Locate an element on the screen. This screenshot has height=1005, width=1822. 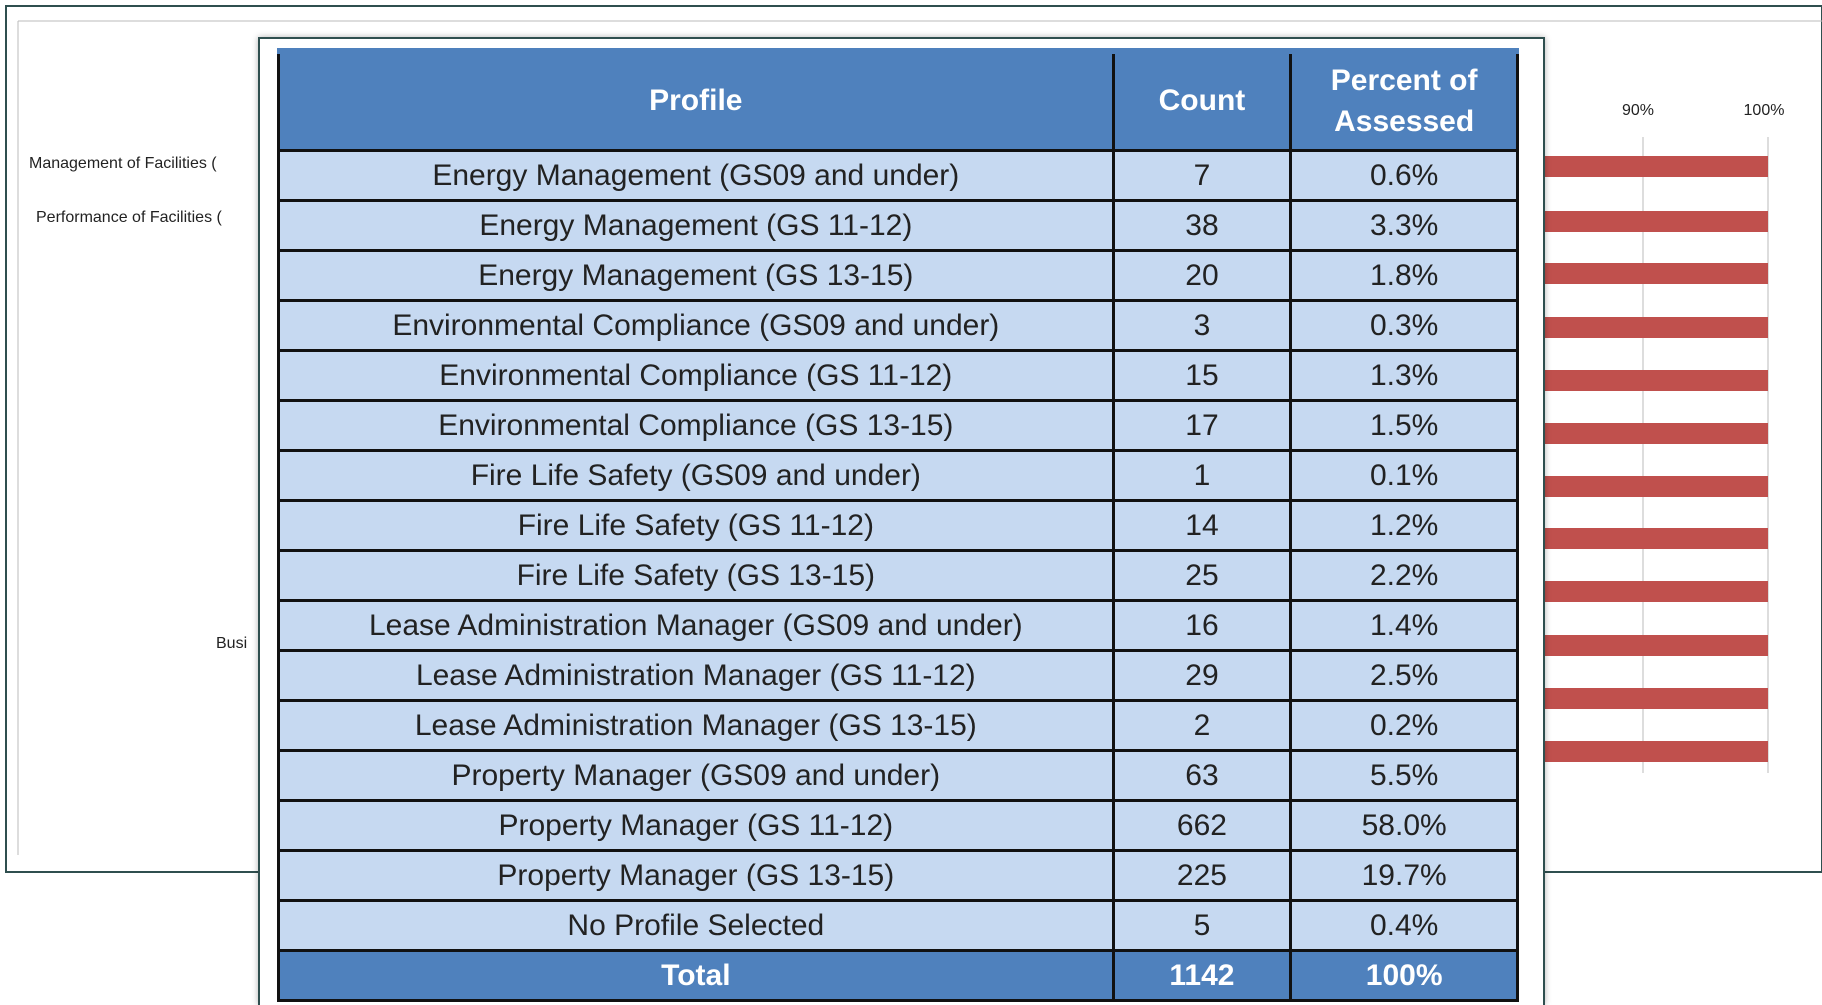
table-cell: Environmental Compliance (GS 13-15) is located at coordinates (696, 425).